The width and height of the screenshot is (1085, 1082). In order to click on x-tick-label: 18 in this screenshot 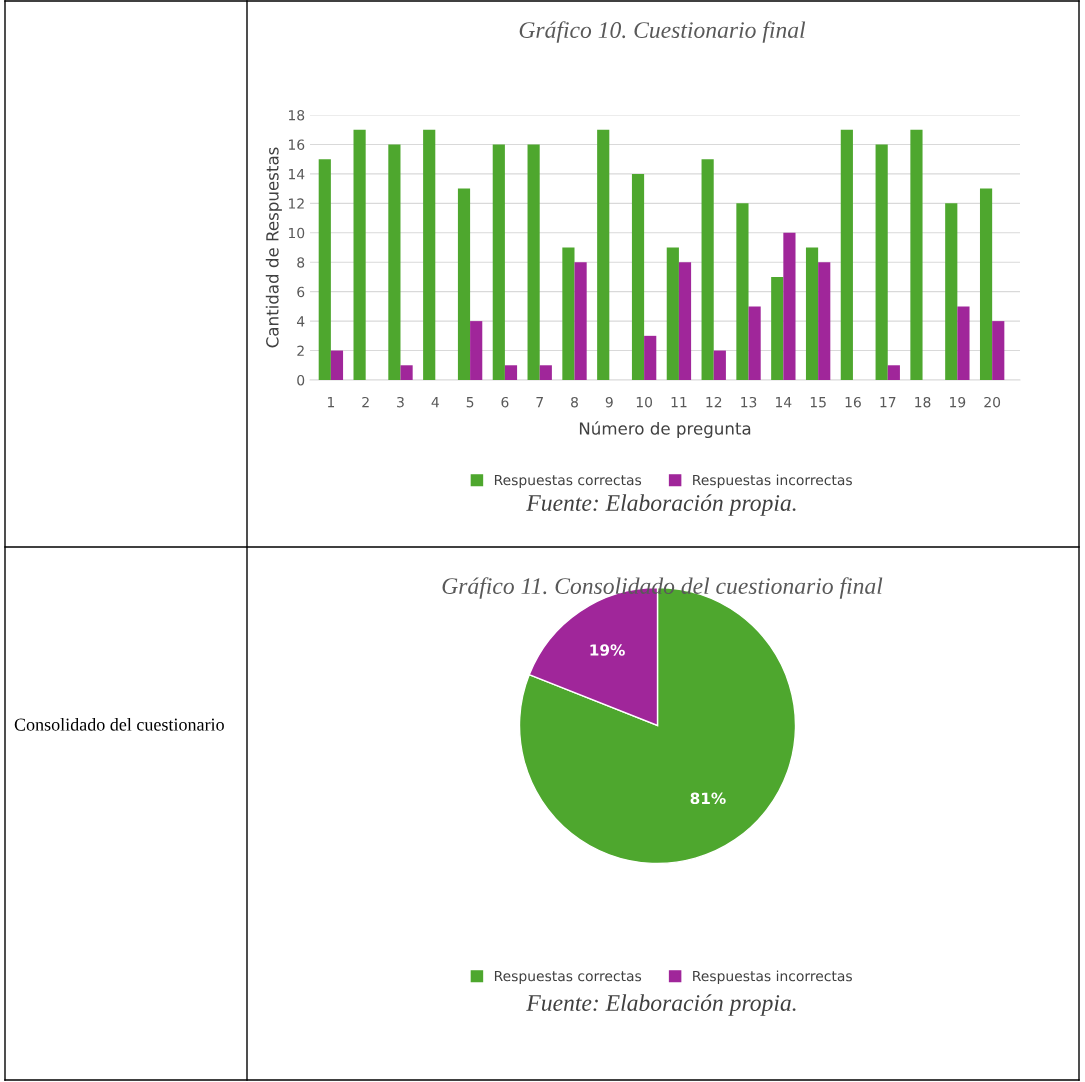, I will do `click(923, 402)`.